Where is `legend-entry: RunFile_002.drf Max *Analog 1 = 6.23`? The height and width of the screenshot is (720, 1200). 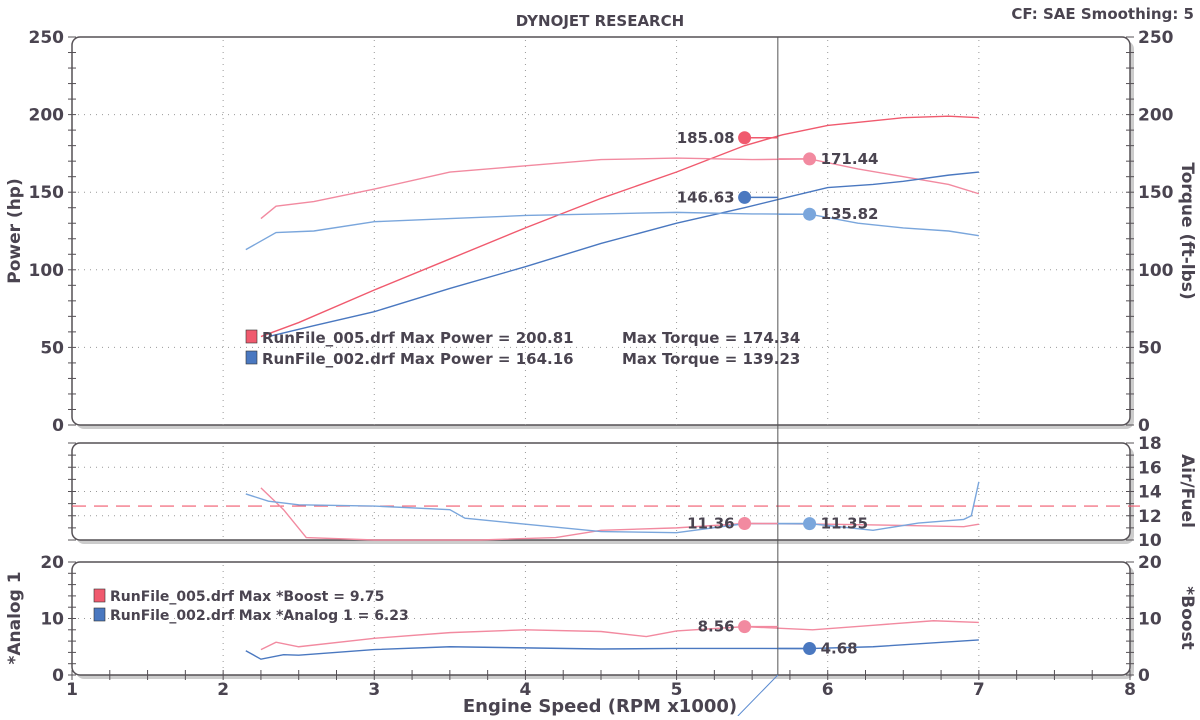 legend-entry: RunFile_002.drf Max *Analog 1 = 6.23 is located at coordinates (259, 616).